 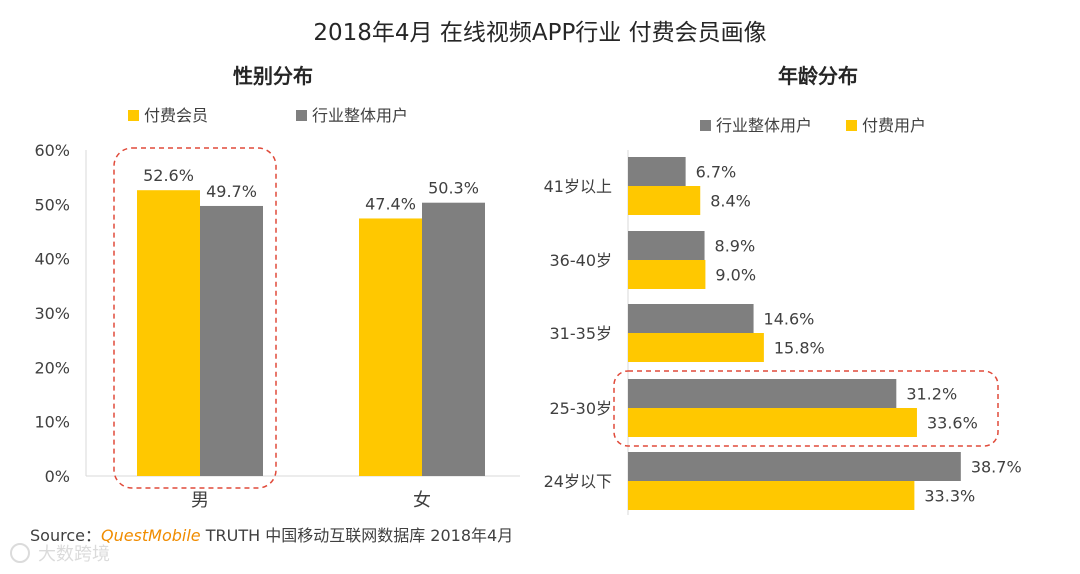 I want to click on category-label: 31-35岁, so click(x=581, y=333).